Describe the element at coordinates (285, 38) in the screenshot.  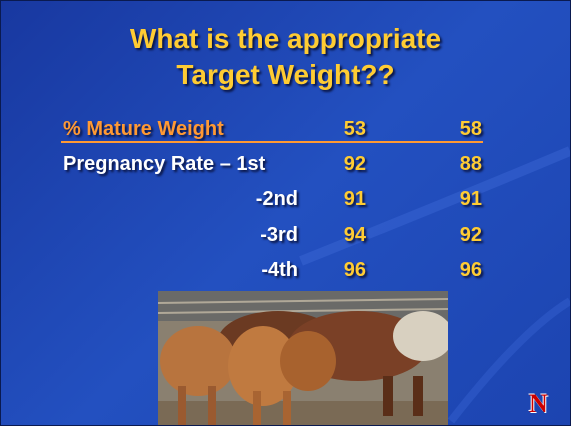
I see `title-line: What is the appropriate` at that location.